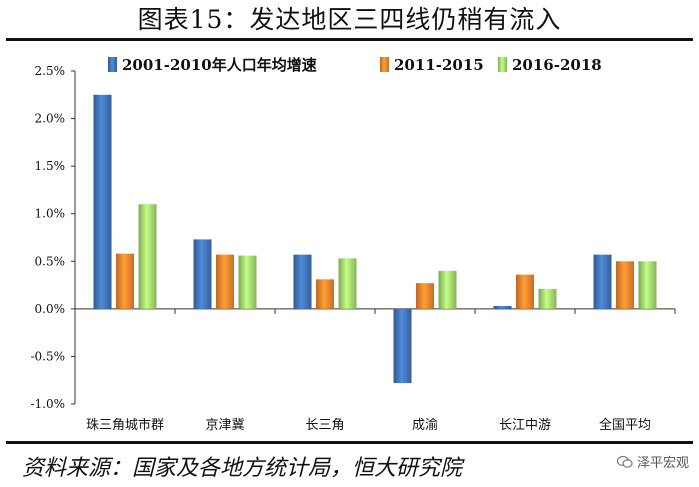 This screenshot has height=487, width=699. What do you see at coordinates (662, 463) in the screenshot?
I see `watermark-text: 泽平宏观` at bounding box center [662, 463].